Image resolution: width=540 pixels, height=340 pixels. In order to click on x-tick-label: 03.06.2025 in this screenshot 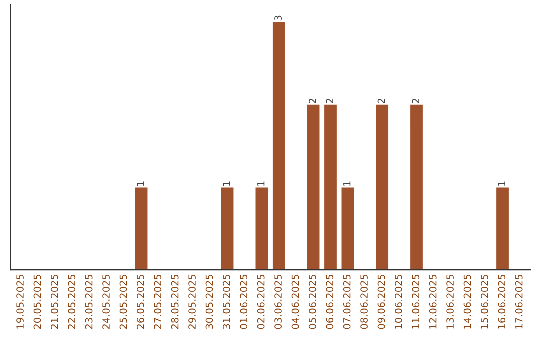, I will do `click(278, 302)`.